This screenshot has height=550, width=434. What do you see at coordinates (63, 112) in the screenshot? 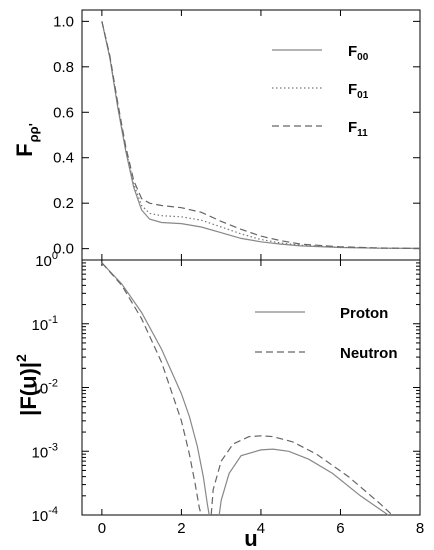
I see `top-y-tick-label-3: 0.6` at bounding box center [63, 112].